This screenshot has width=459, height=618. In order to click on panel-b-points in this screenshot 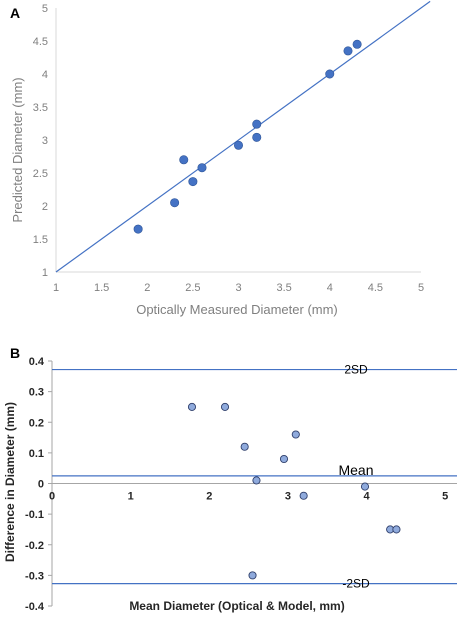, I will do `click(294, 491)`.